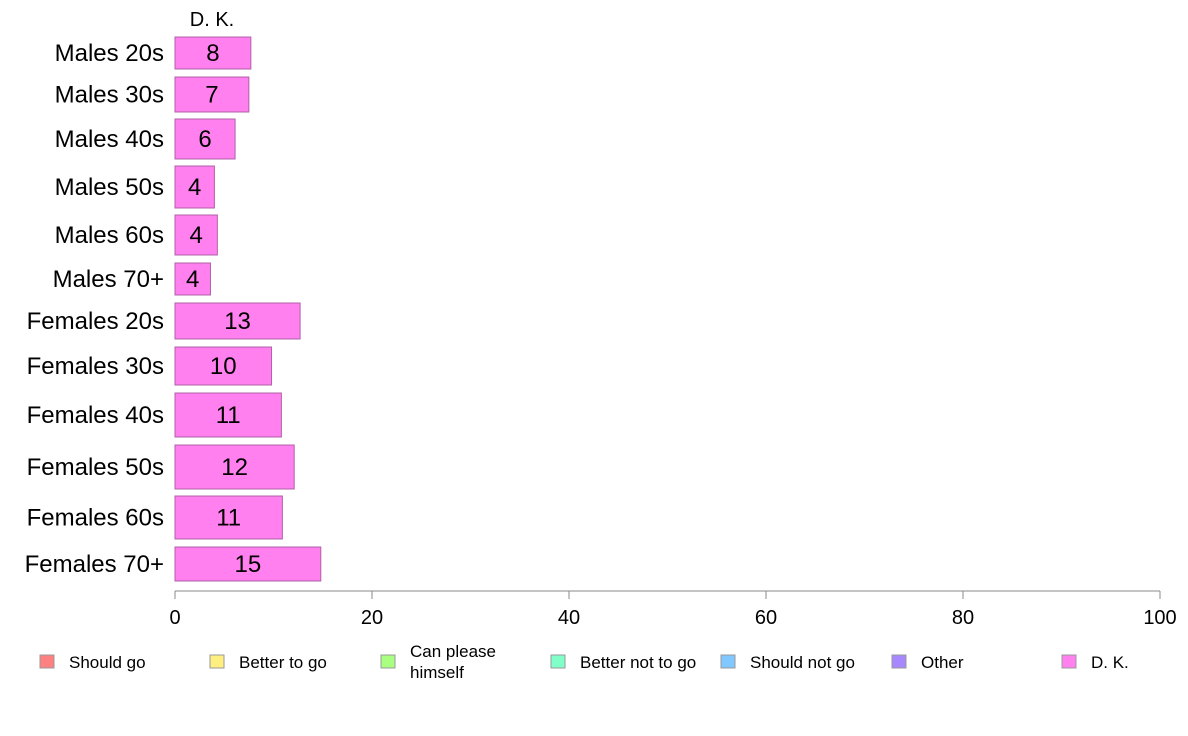 Image resolution: width=1188 pixels, height=736 pixels. Describe the element at coordinates (108, 279) in the screenshot. I see `category-label-males-70plus: Males 70+` at that location.